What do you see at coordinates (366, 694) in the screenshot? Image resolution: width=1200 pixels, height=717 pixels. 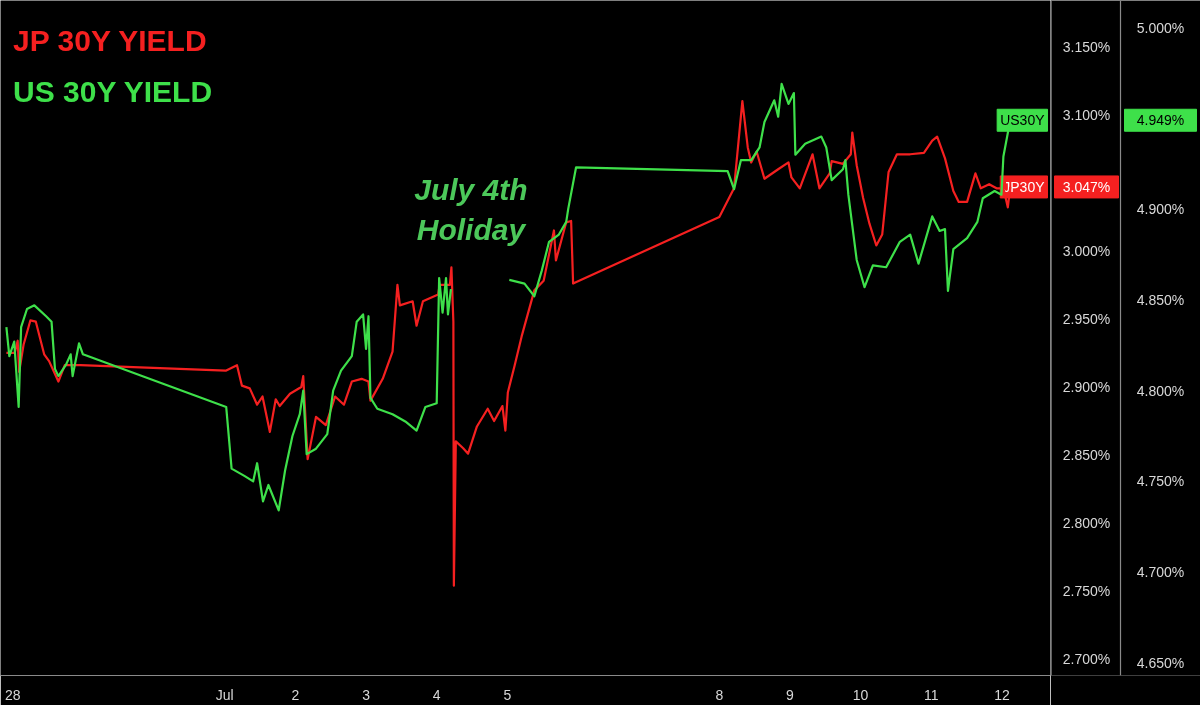 I see `x-tick-label: 3` at bounding box center [366, 694].